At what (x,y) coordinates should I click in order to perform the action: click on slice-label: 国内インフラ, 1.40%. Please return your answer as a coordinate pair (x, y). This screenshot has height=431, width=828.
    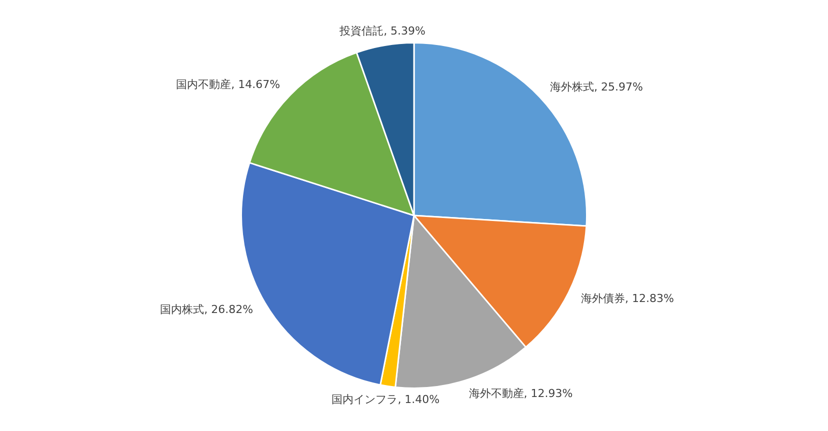
    Looking at the image, I should click on (386, 399).